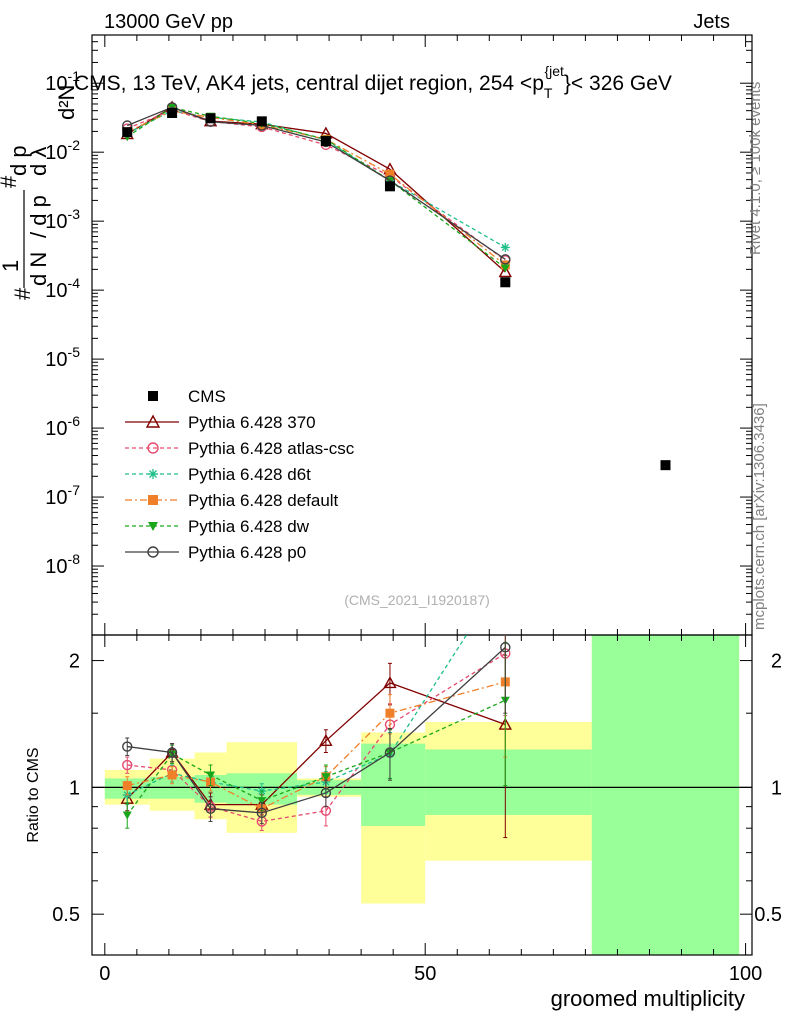  What do you see at coordinates (38, 216) in the screenshot?
I see `svg-text: / d p` at bounding box center [38, 216].